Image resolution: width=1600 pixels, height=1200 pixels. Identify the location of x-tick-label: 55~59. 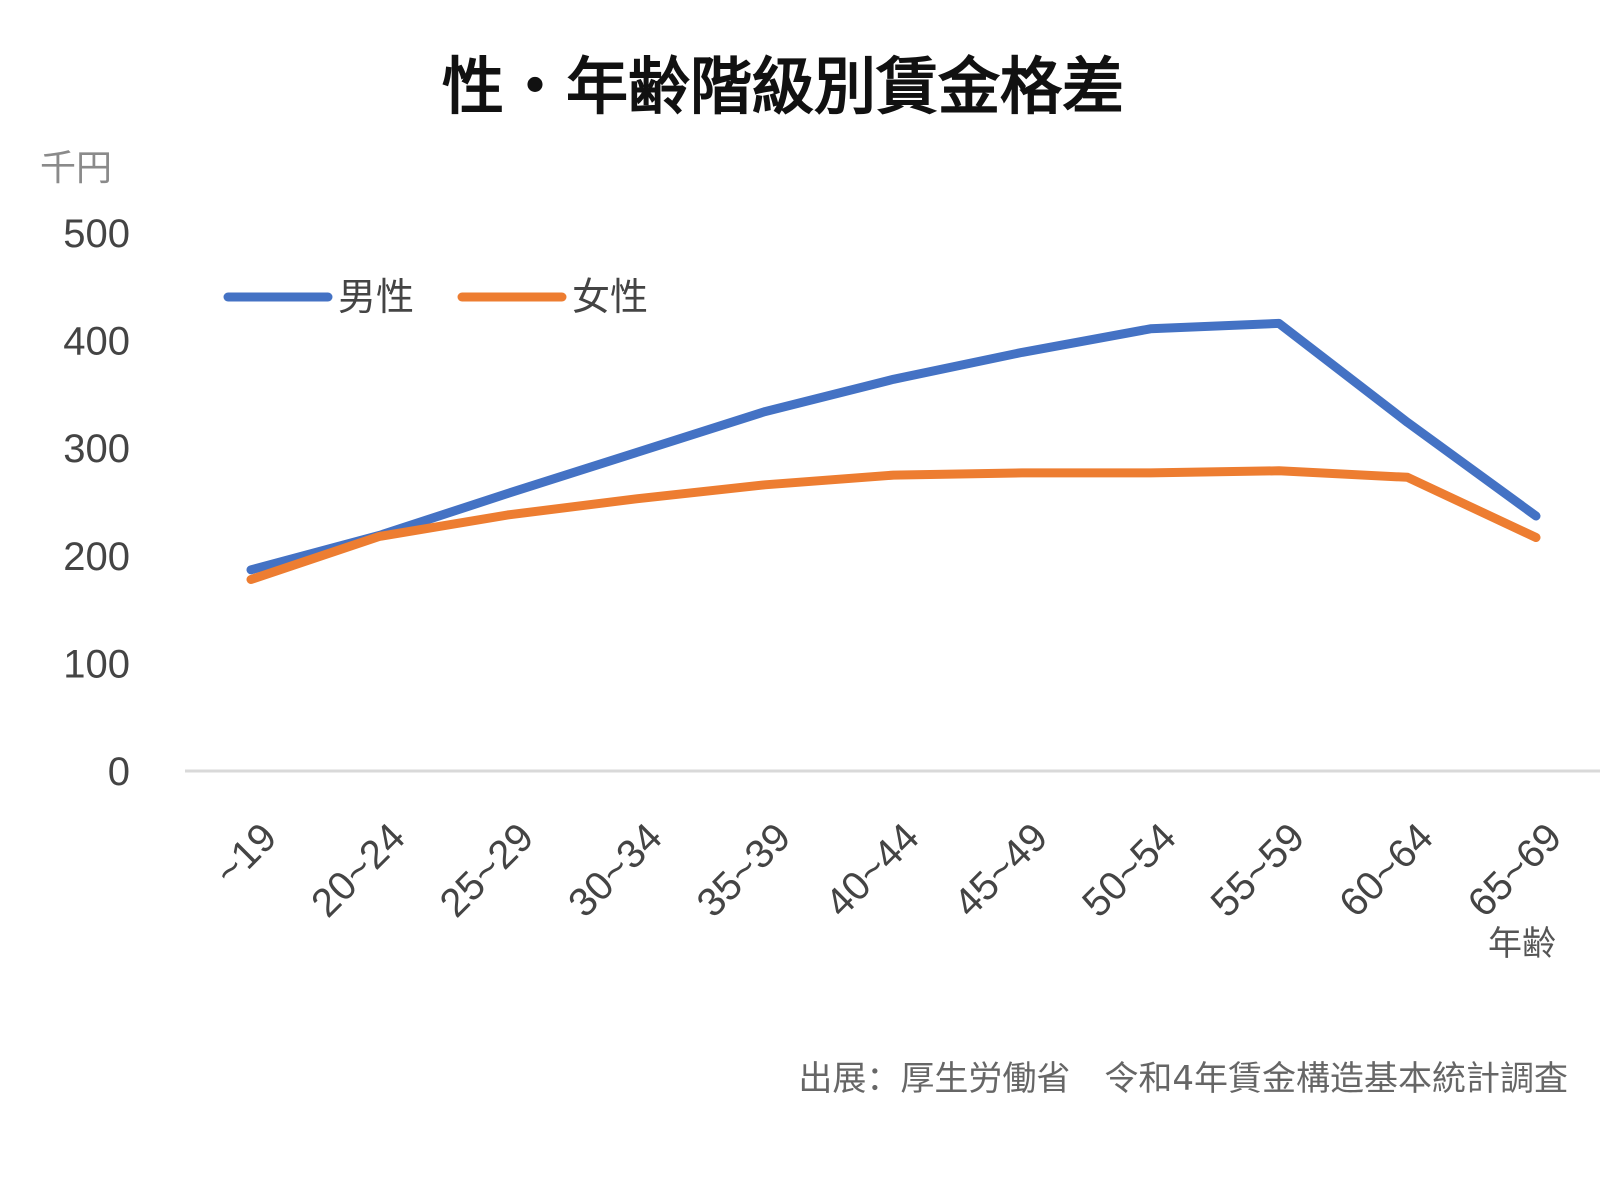
(1258, 870).